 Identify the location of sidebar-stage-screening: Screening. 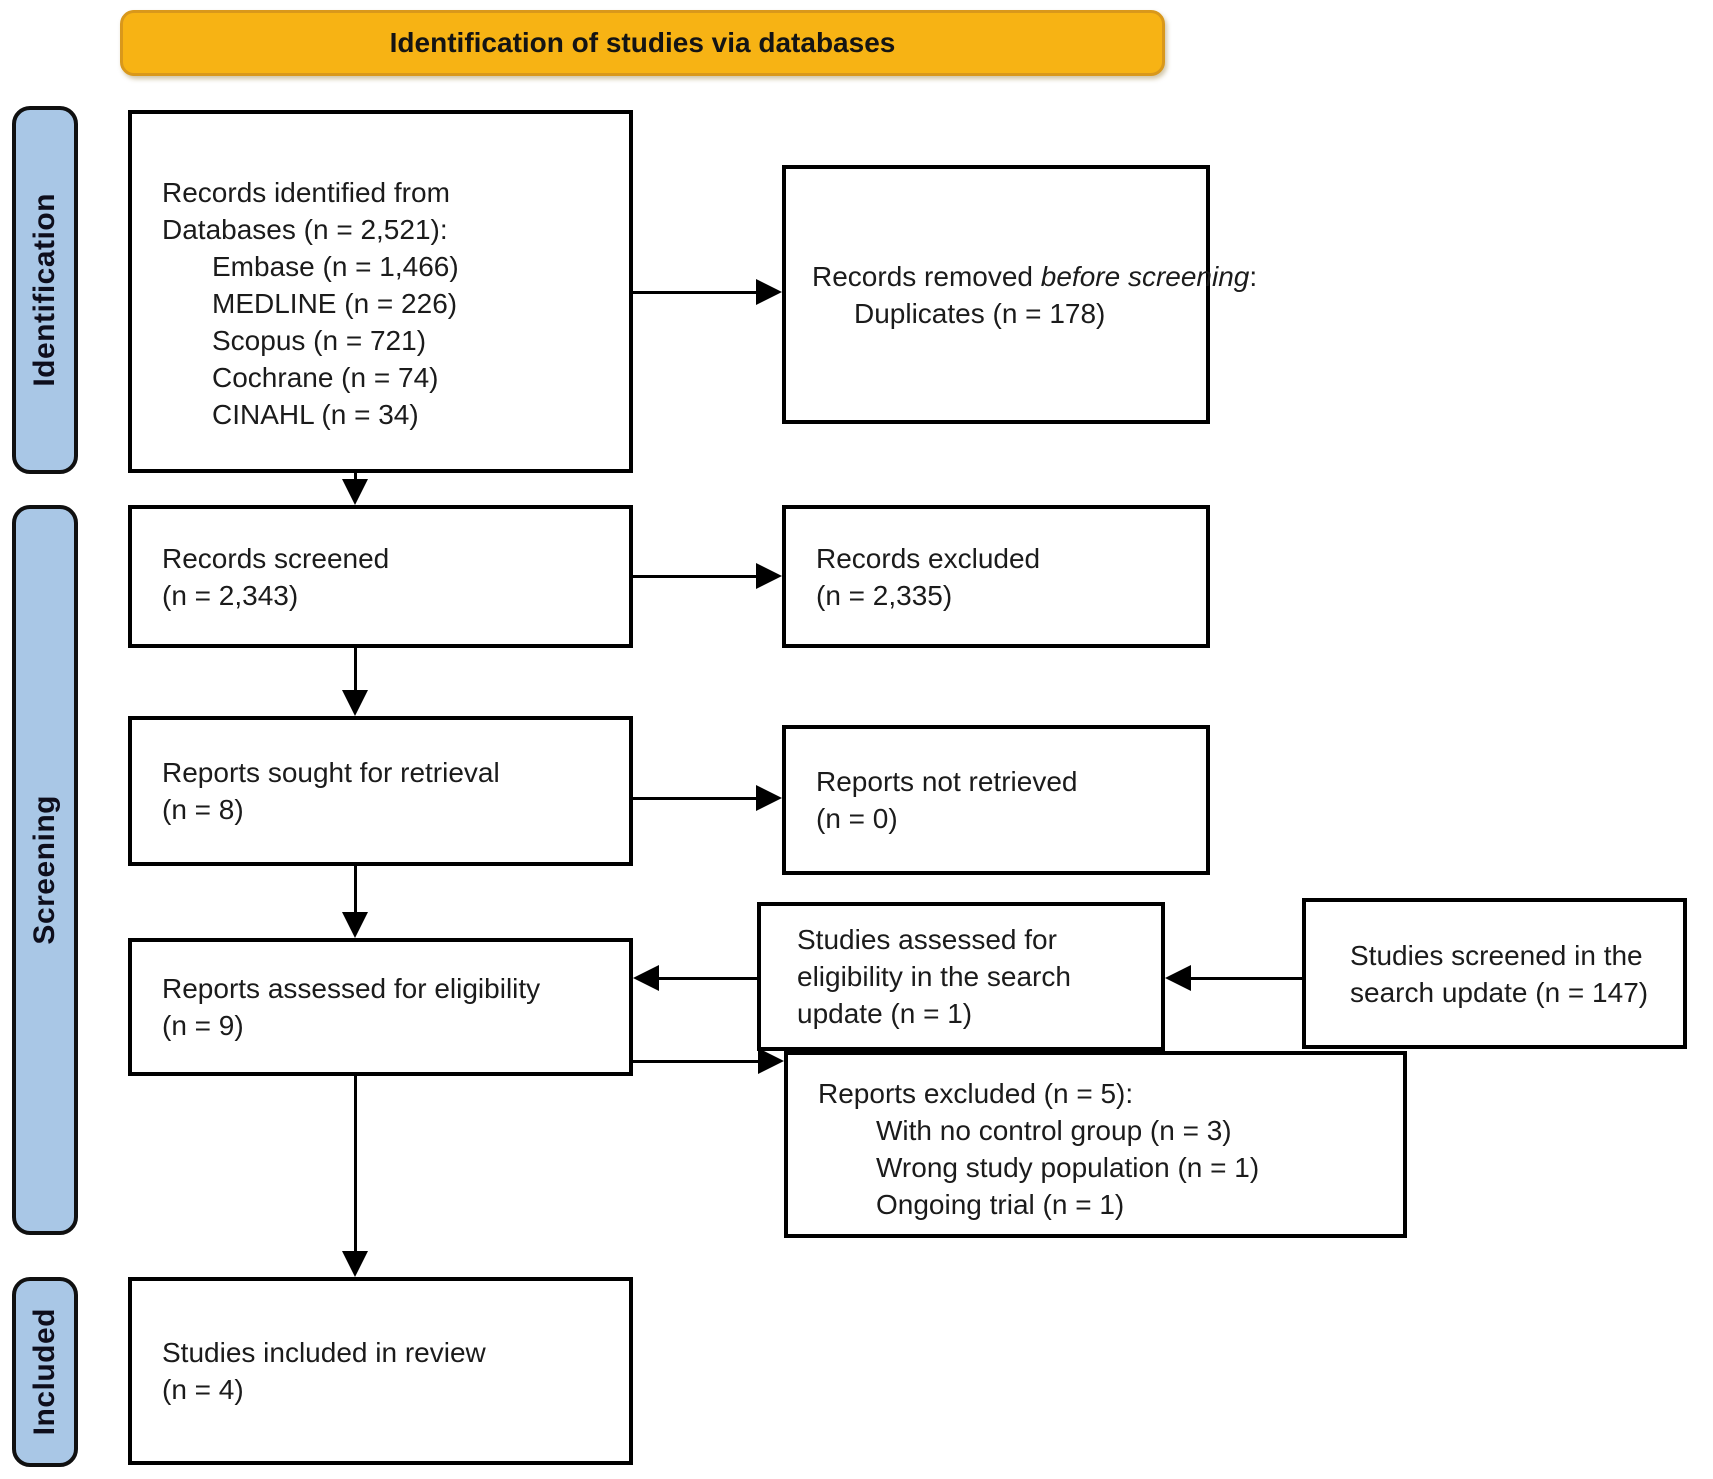
(45, 870).